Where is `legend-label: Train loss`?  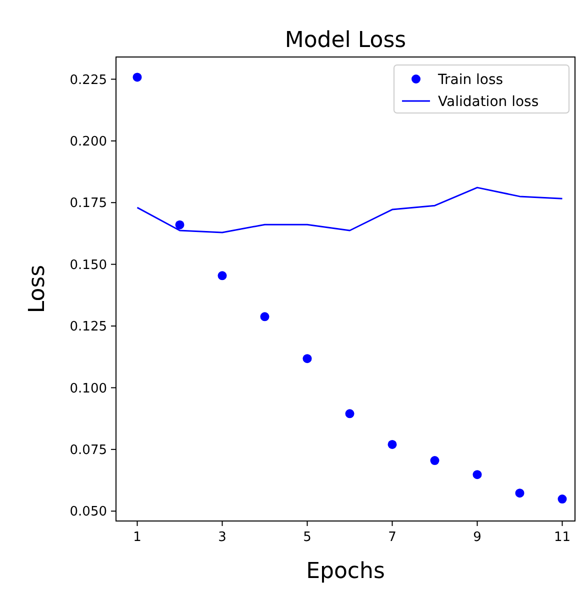 legend-label: Train loss is located at coordinates (470, 80).